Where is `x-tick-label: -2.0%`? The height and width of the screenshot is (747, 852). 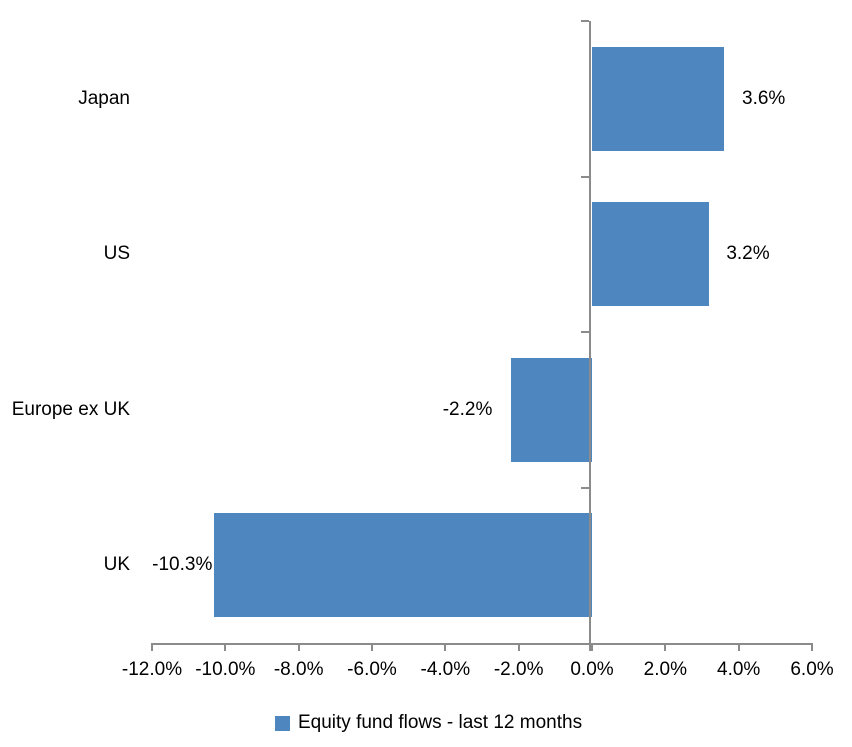
x-tick-label: -2.0% is located at coordinates (518, 669).